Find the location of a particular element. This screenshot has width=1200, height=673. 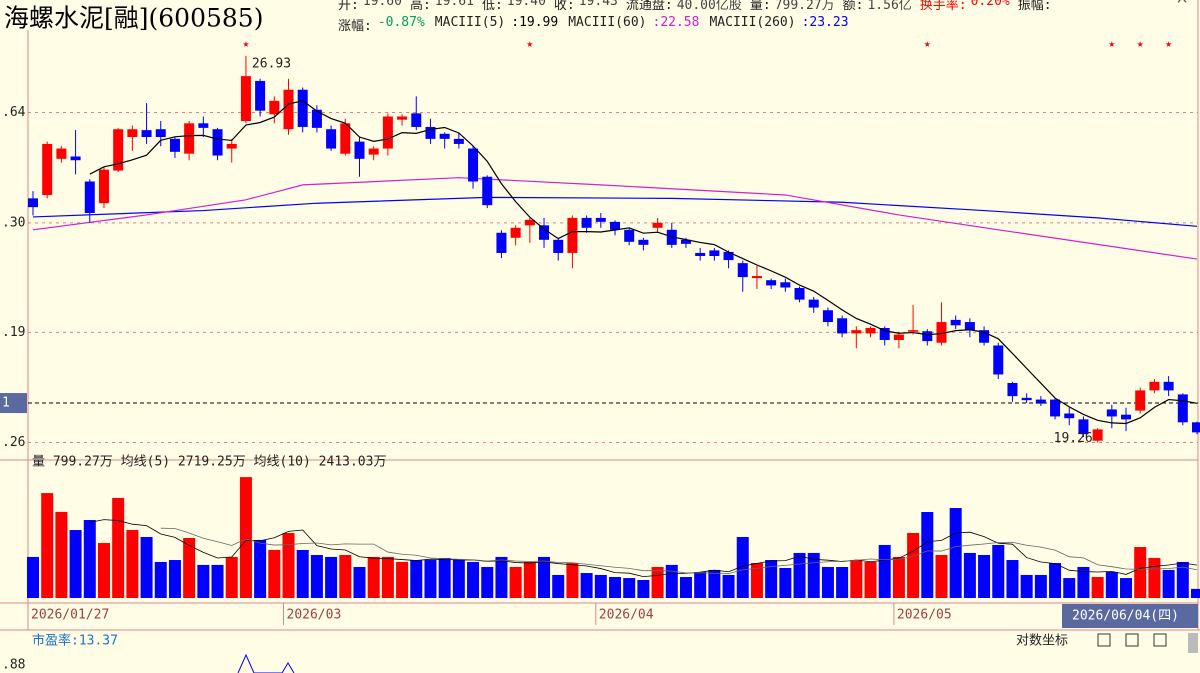

quote-label: 高: is located at coordinates (420, 6).